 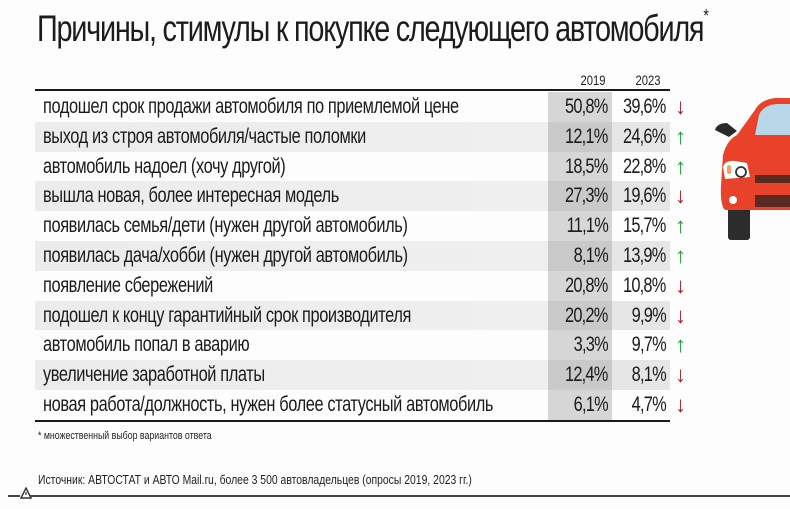 What do you see at coordinates (26, 493) in the screenshot?
I see `warning-triangle-icon` at bounding box center [26, 493].